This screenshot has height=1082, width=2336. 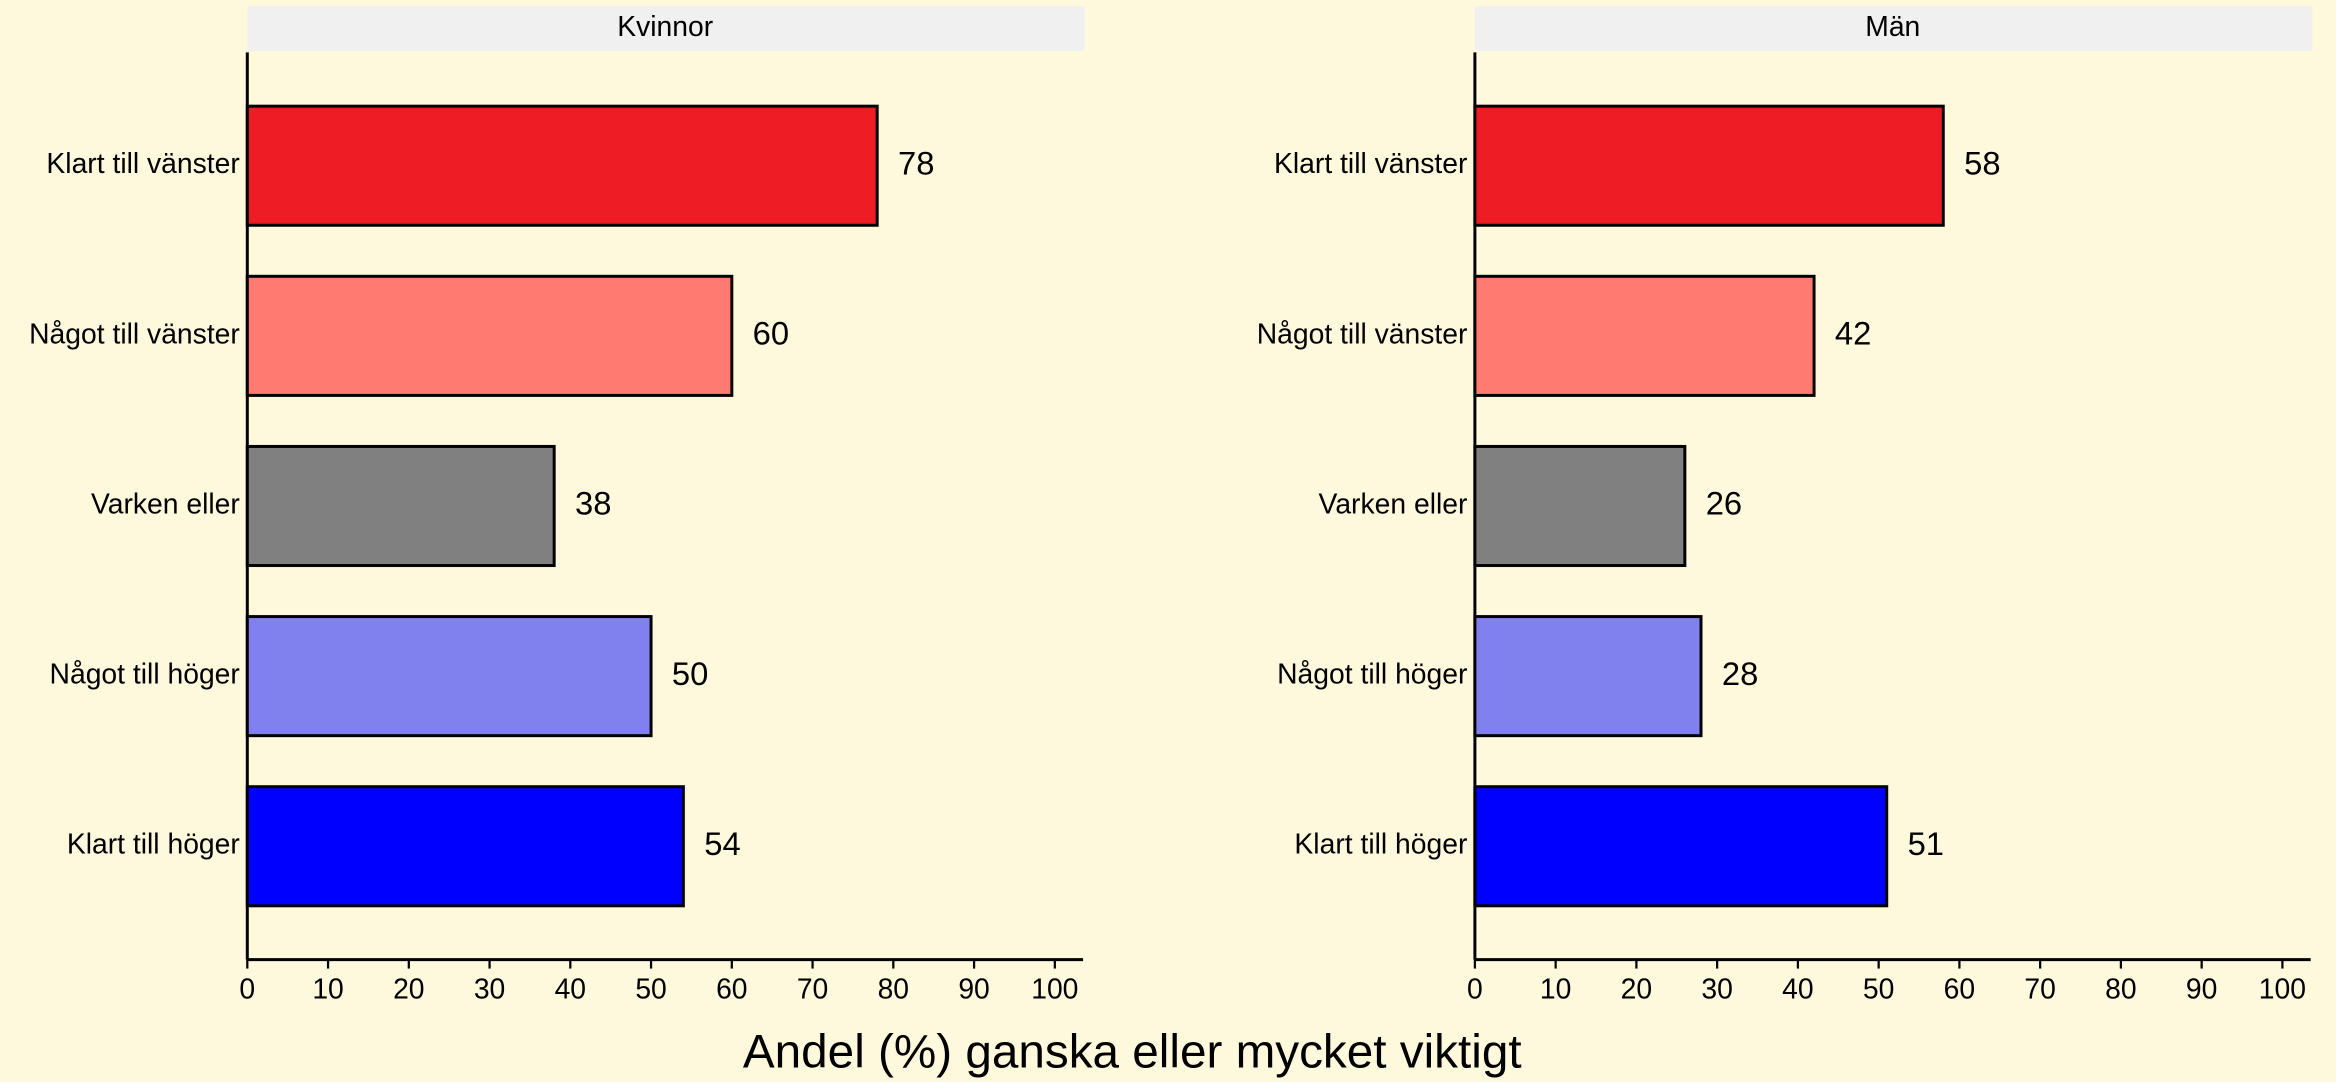 I want to click on panel-title: Män, so click(x=1892, y=26).